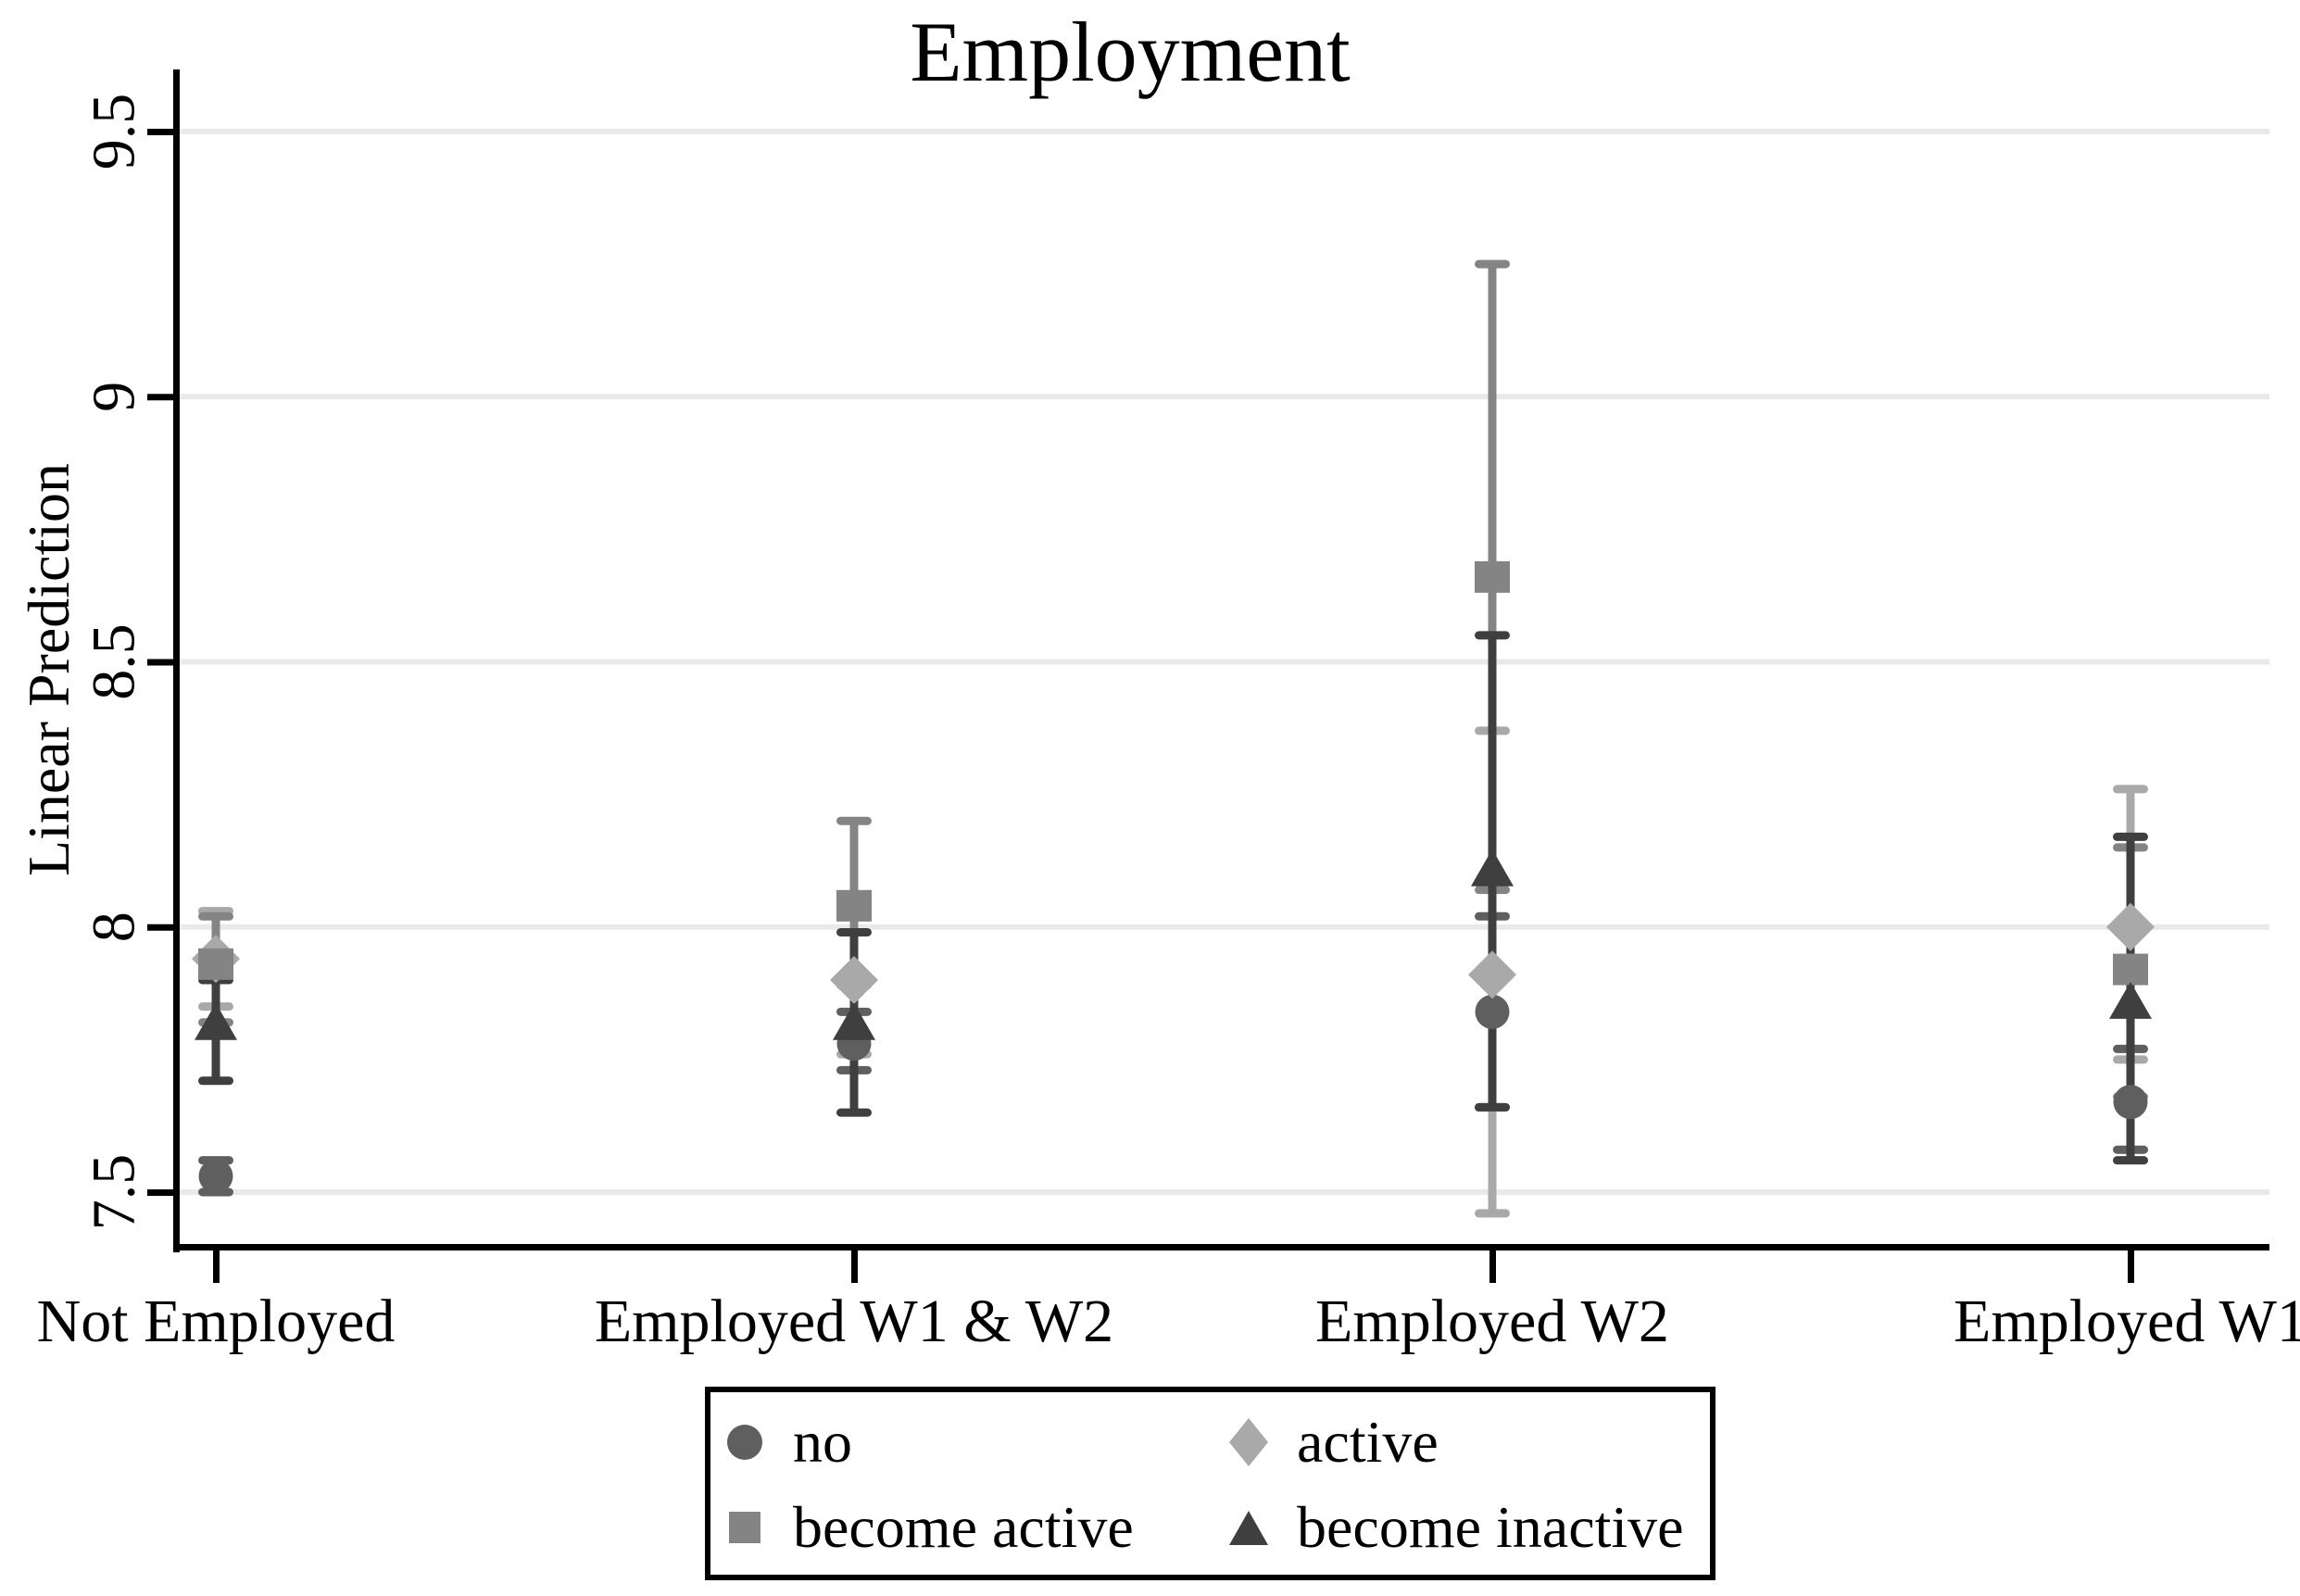  I want to click on legend-item-active: active, so click(1332, 1442).